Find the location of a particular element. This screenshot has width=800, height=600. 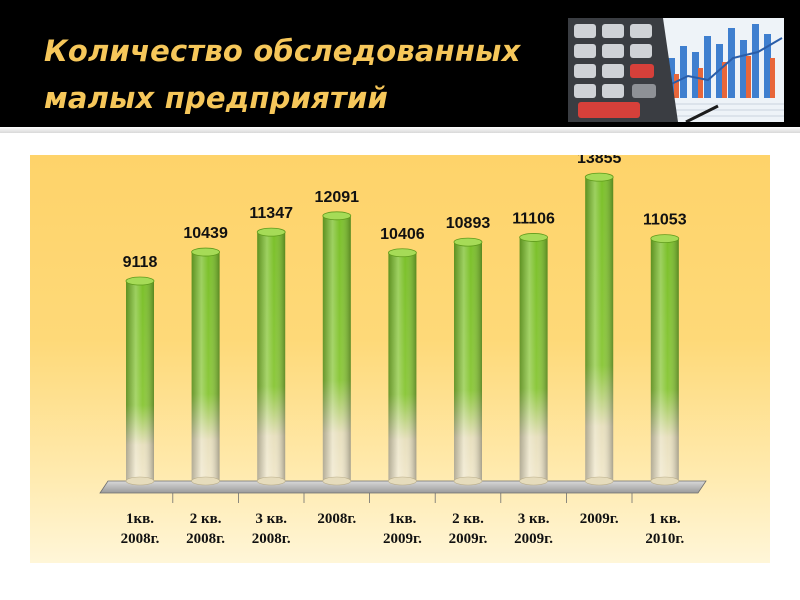

category-label: 1кв. 2009г. is located at coordinates (402, 529).